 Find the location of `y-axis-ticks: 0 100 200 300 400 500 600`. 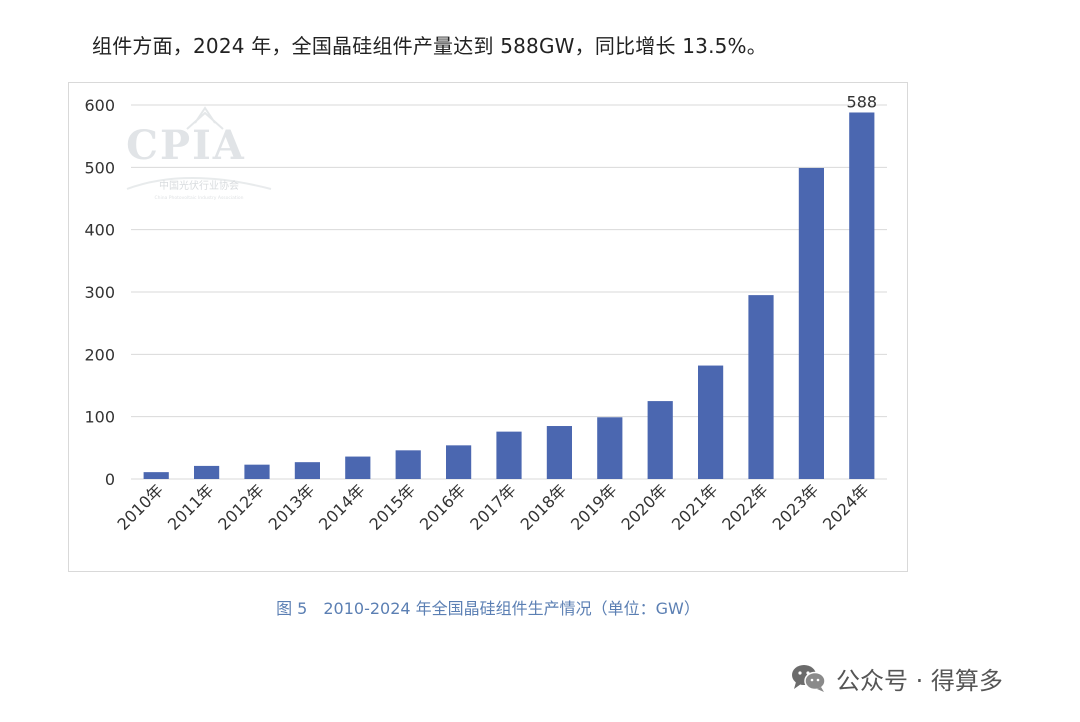

y-axis-ticks: 0 100 200 300 400 500 600 is located at coordinates (99, 292).